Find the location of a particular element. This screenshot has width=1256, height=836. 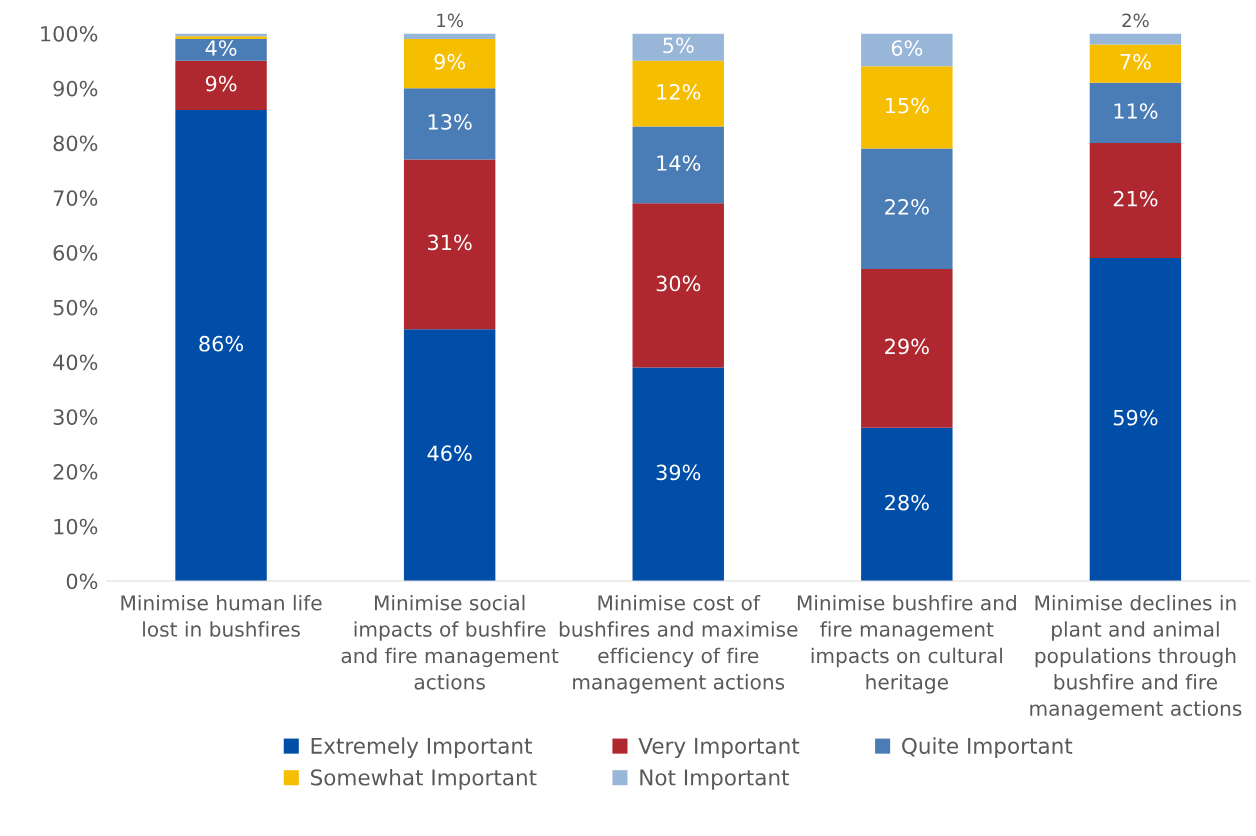

data-label: 59% is located at coordinates (1135, 417).